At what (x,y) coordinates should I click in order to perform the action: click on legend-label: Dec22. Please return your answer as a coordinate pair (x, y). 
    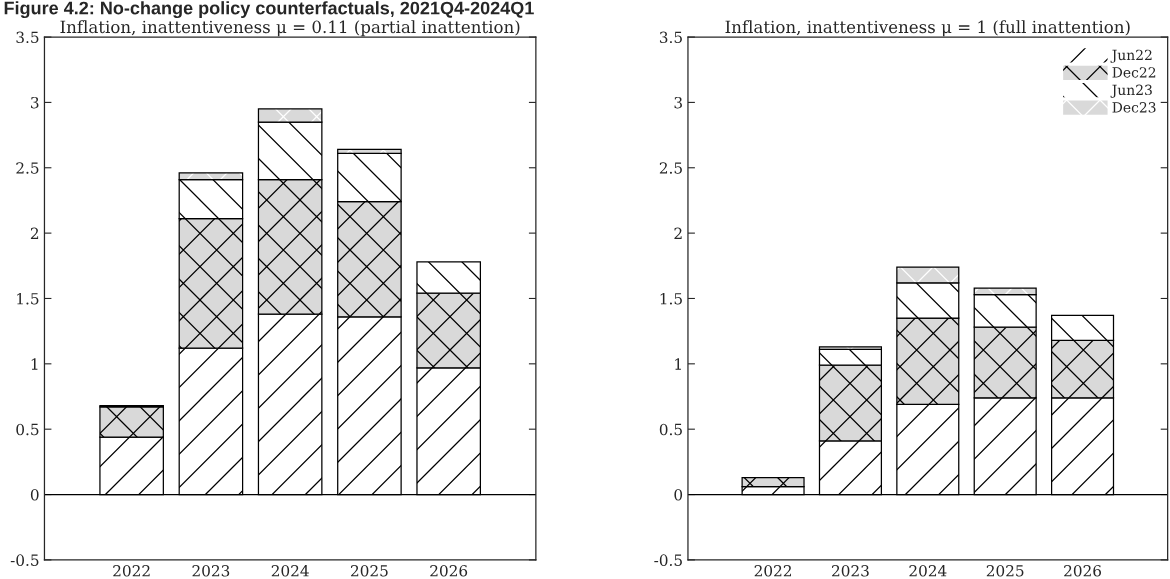
    Looking at the image, I should click on (1134, 72).